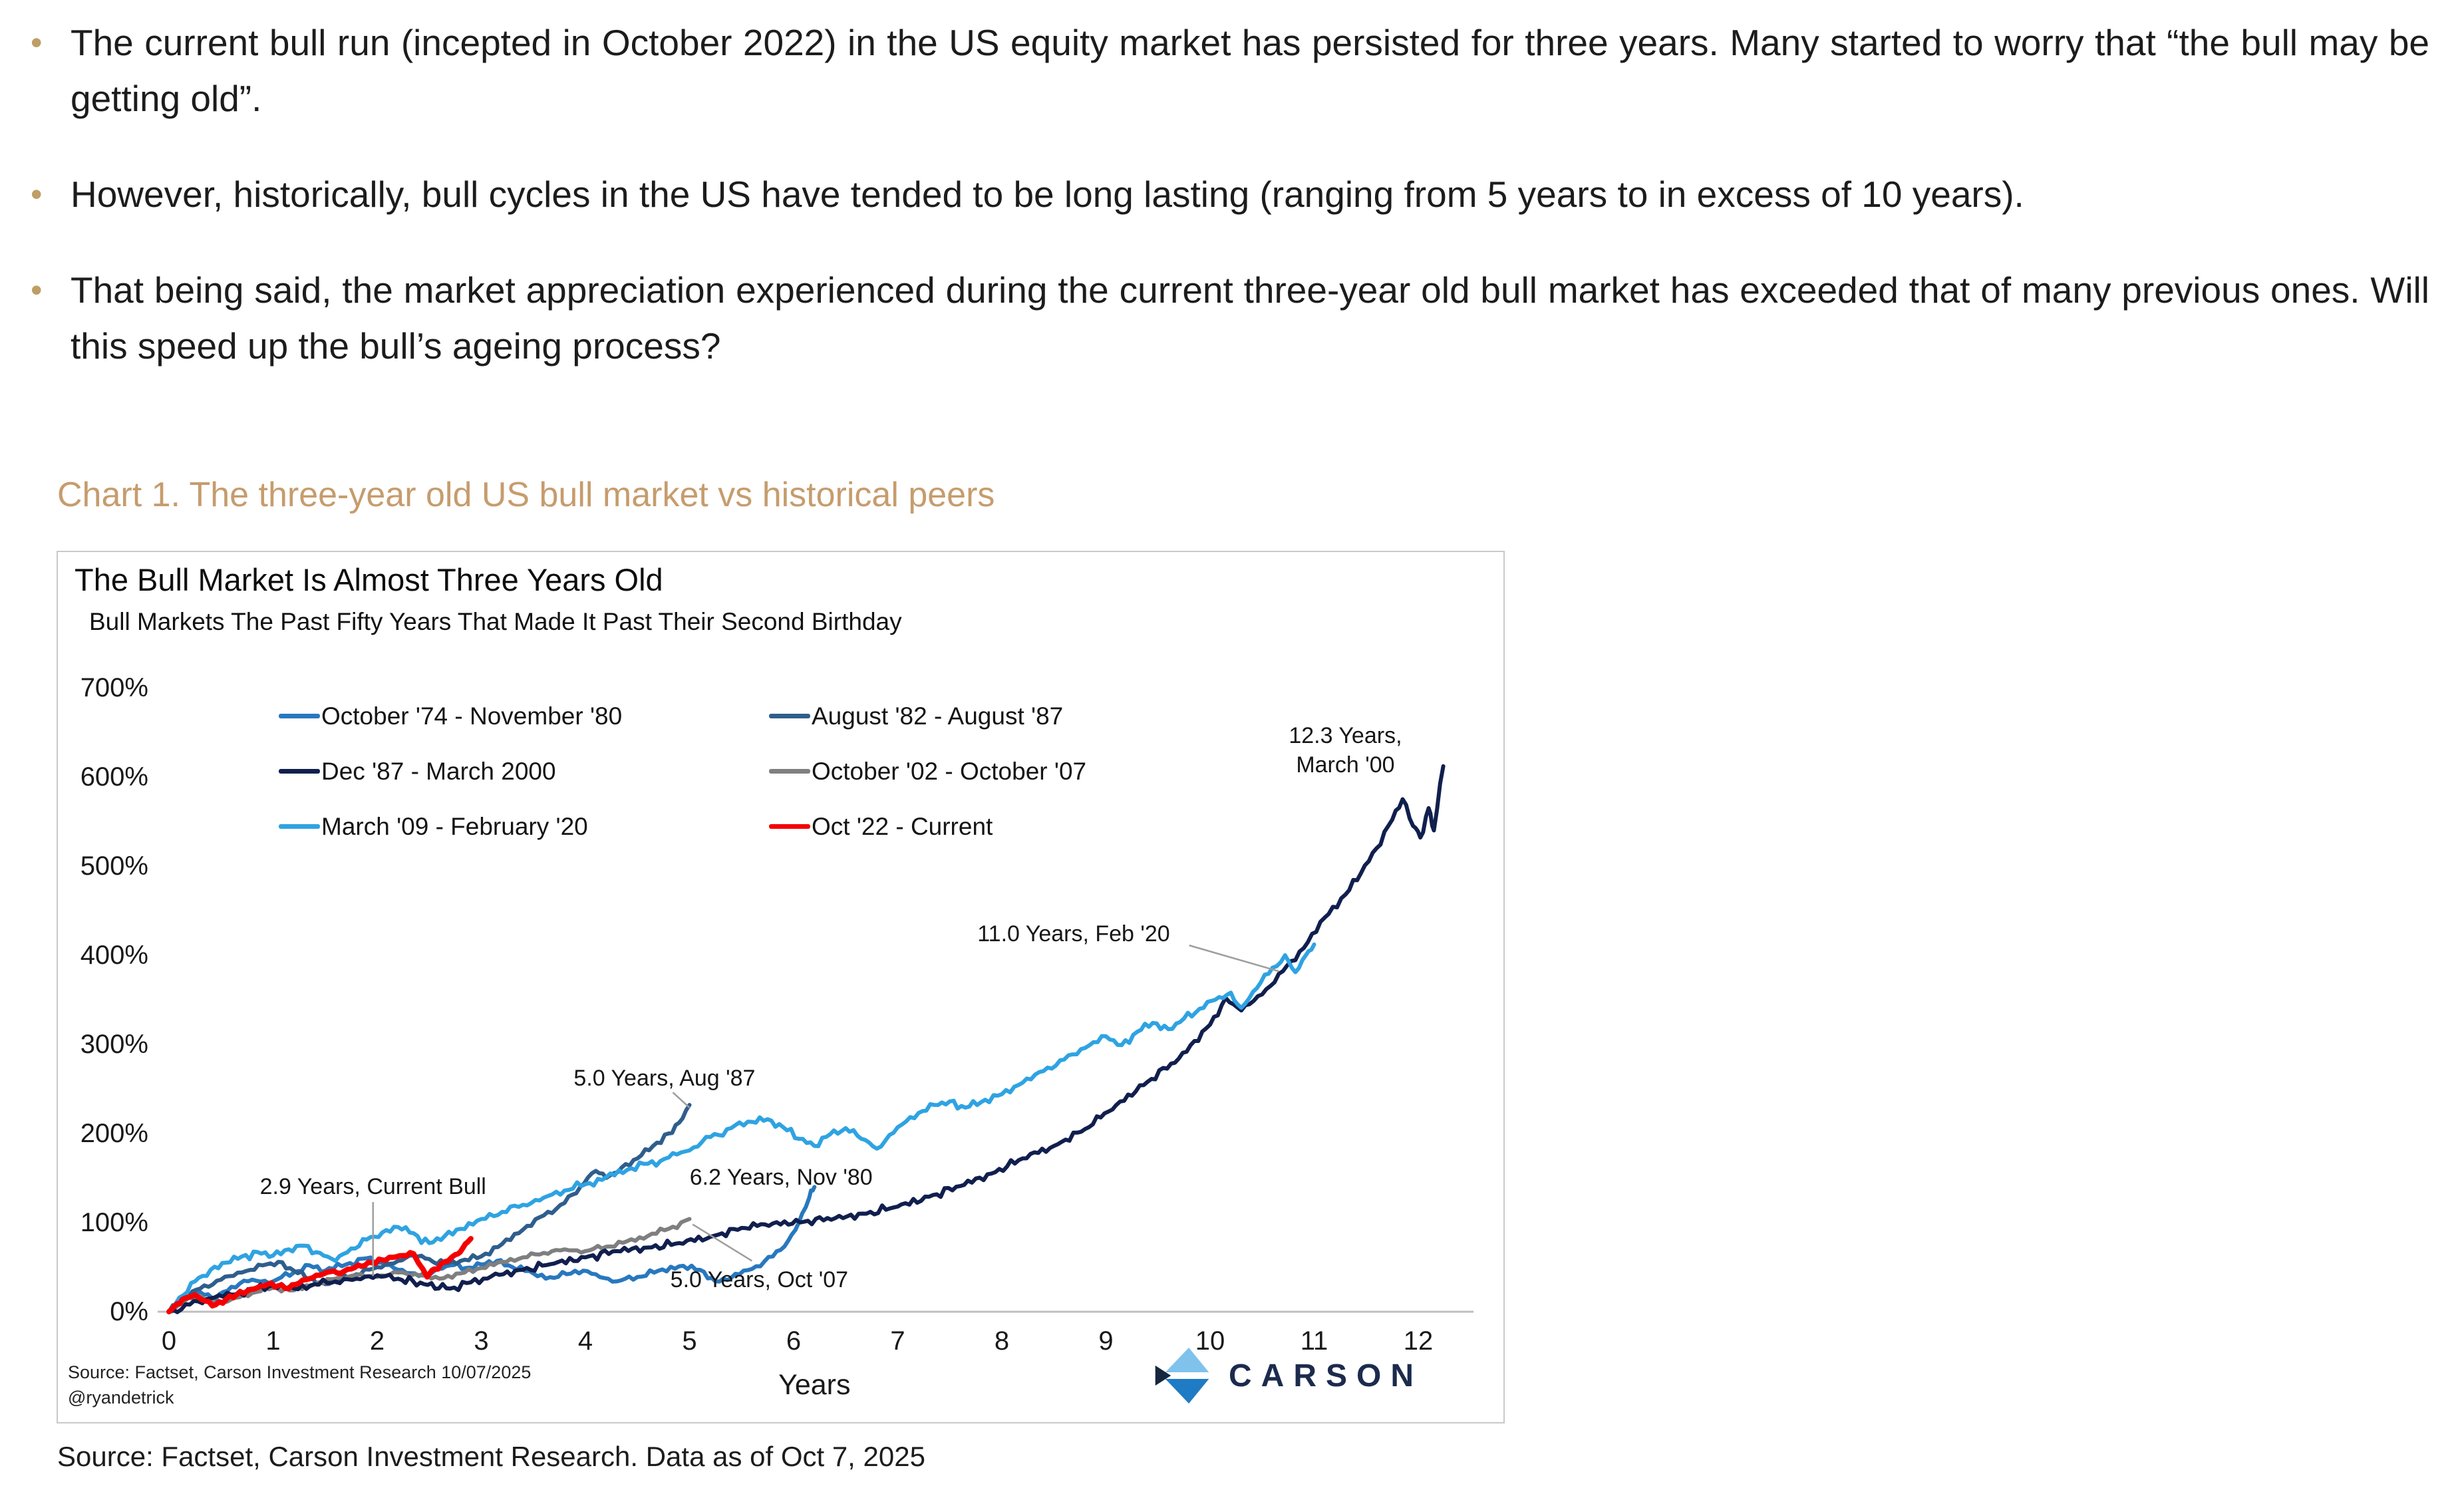 The height and width of the screenshot is (1486, 2464). Describe the element at coordinates (114, 955) in the screenshot. I see `y-axis-label-400: 400%` at that location.